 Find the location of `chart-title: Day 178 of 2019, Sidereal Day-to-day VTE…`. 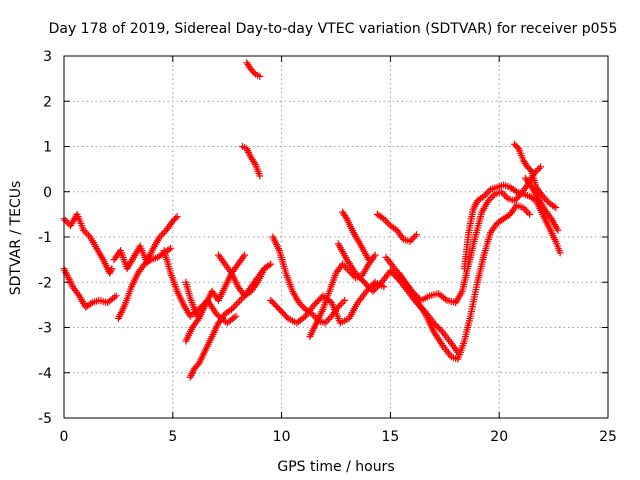

chart-title: Day 178 of 2019, Sidereal Day-to-day VTE… is located at coordinates (333, 29).